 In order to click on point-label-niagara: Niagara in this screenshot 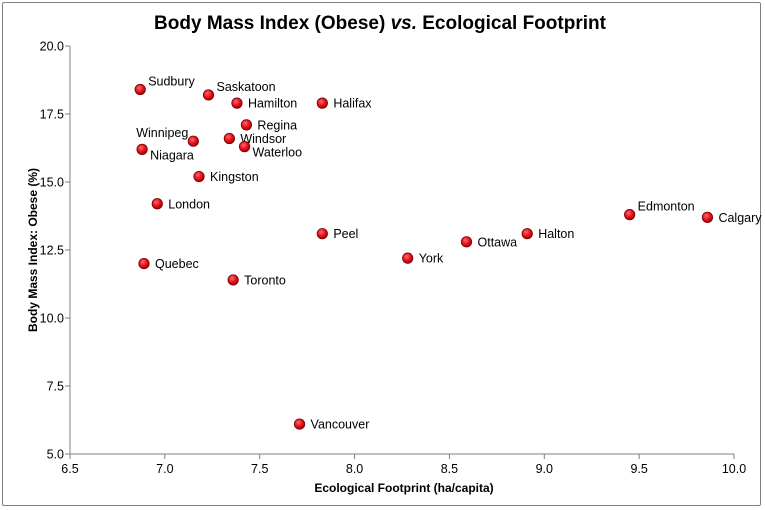, I will do `click(172, 155)`.